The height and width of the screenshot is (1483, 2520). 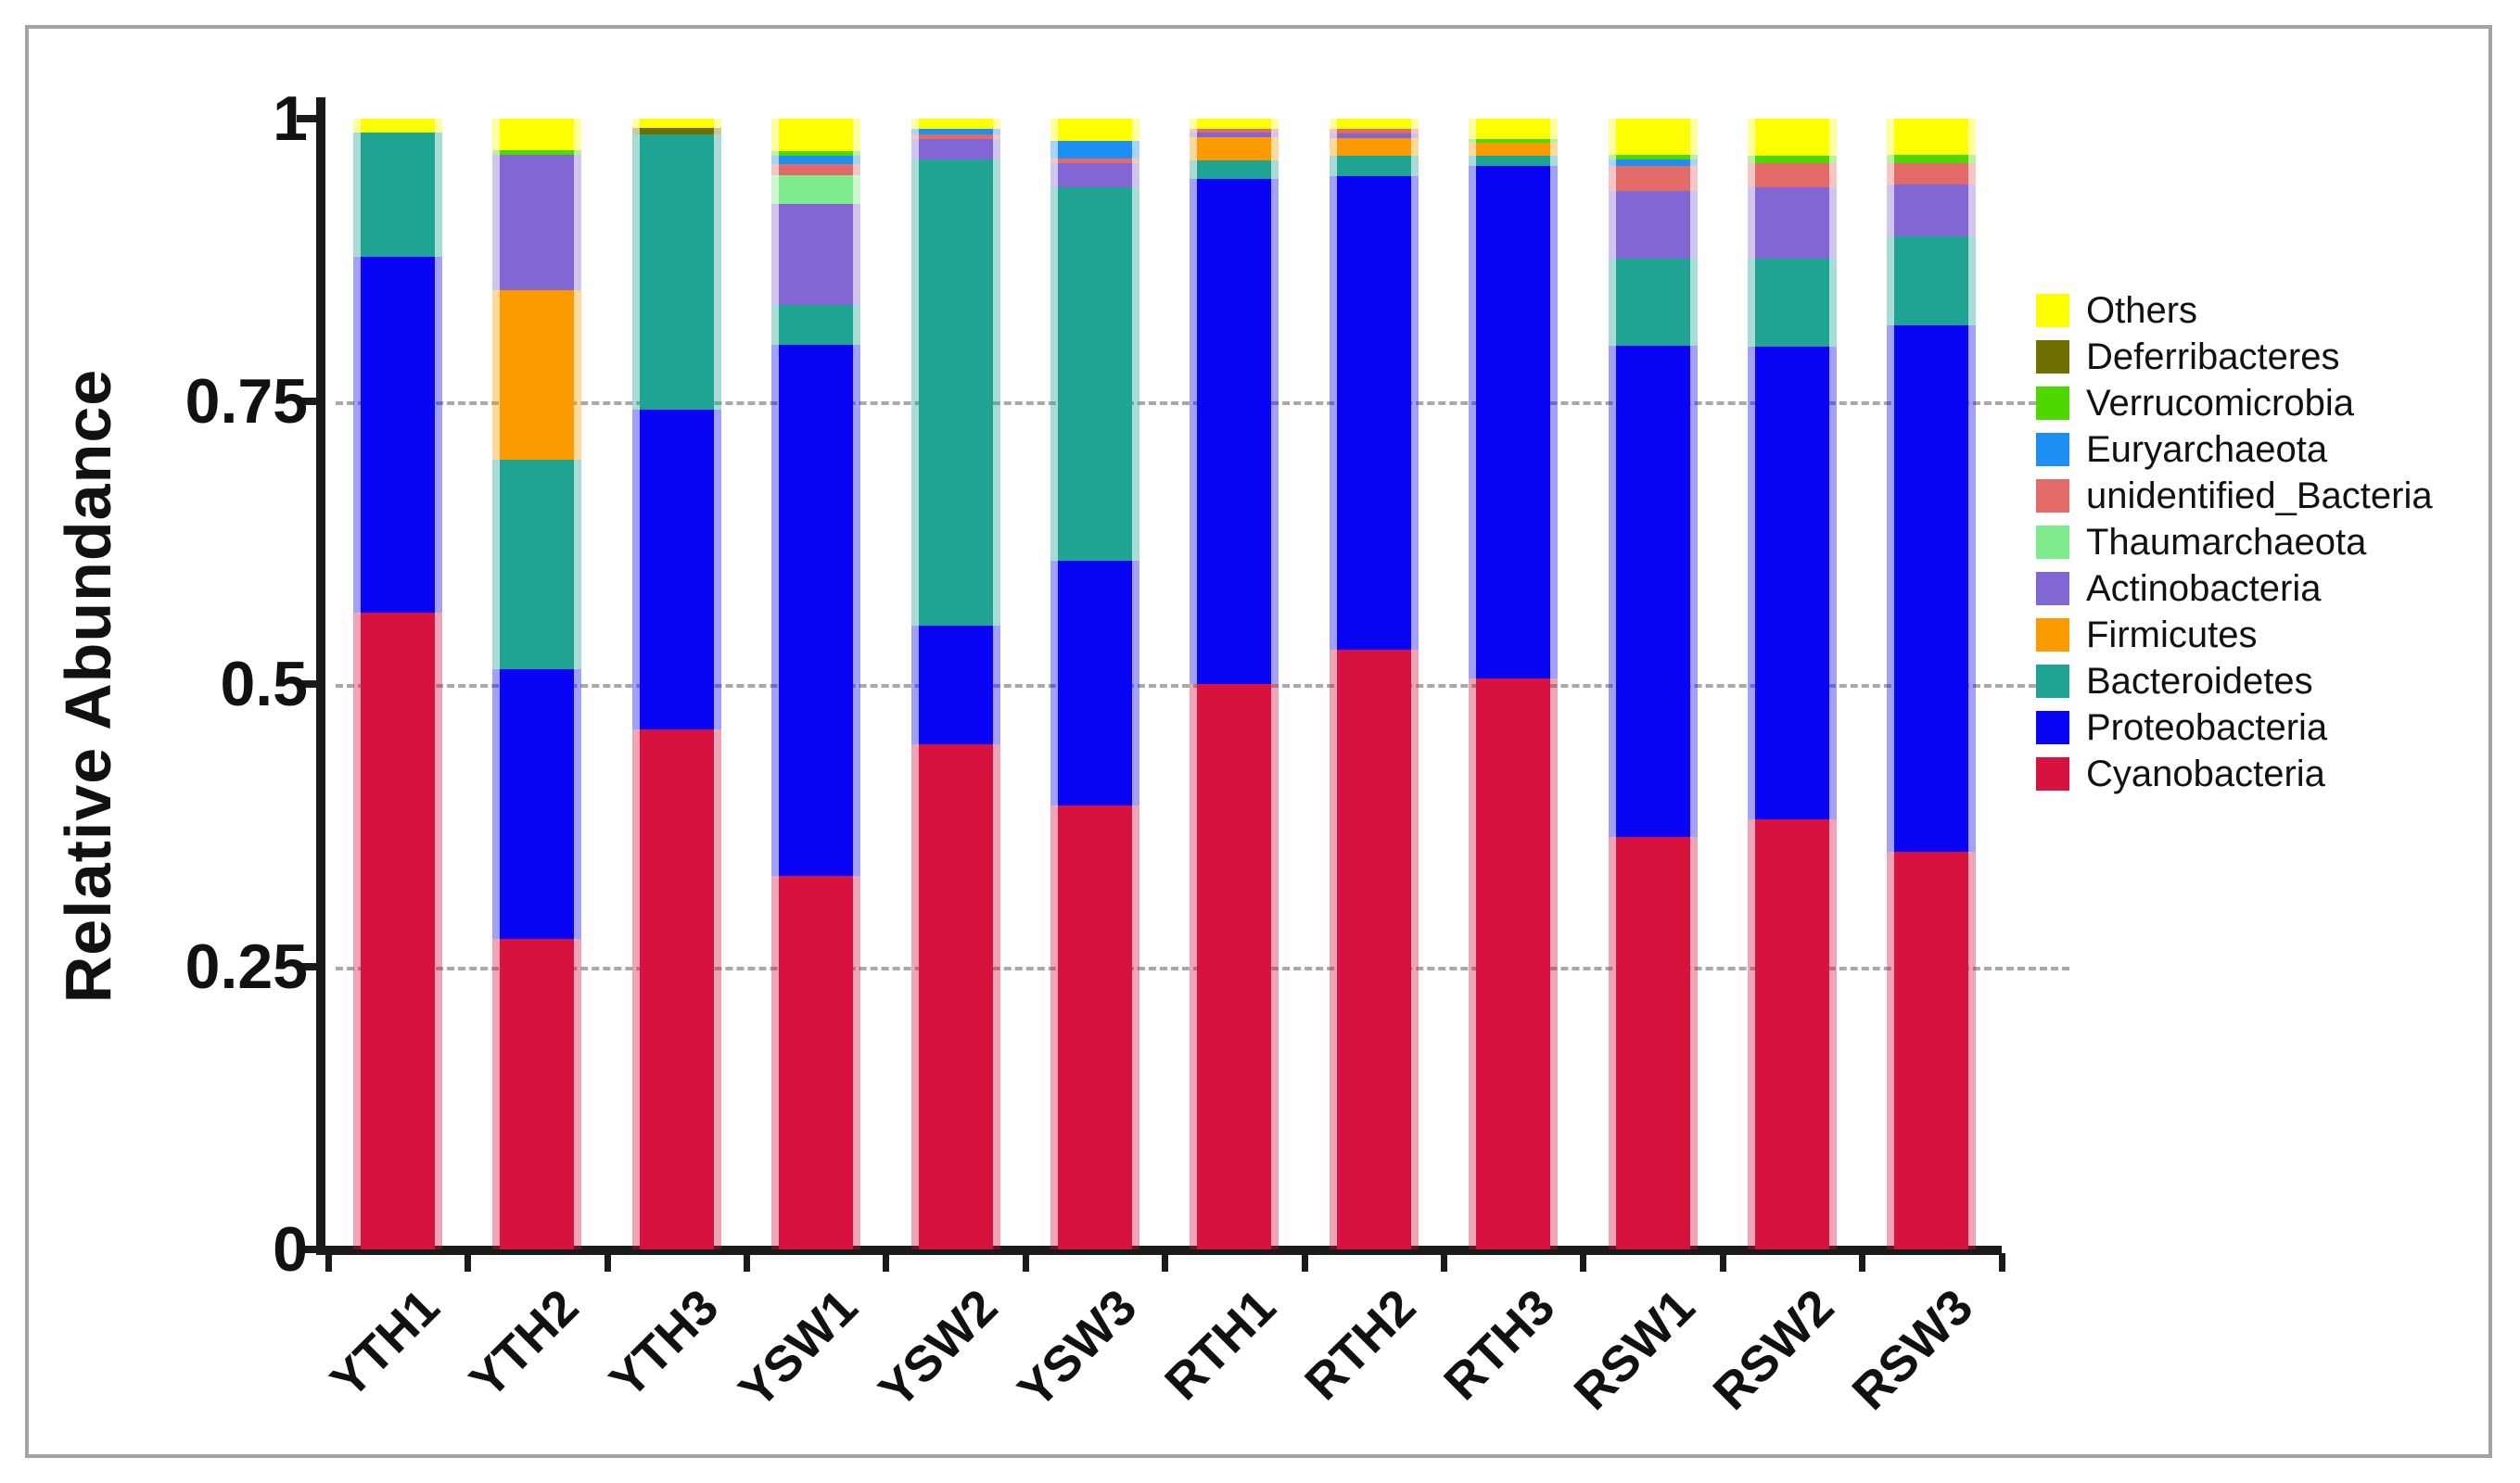 I want to click on legend-label: Bacteroidetes, so click(x=2199, y=681).